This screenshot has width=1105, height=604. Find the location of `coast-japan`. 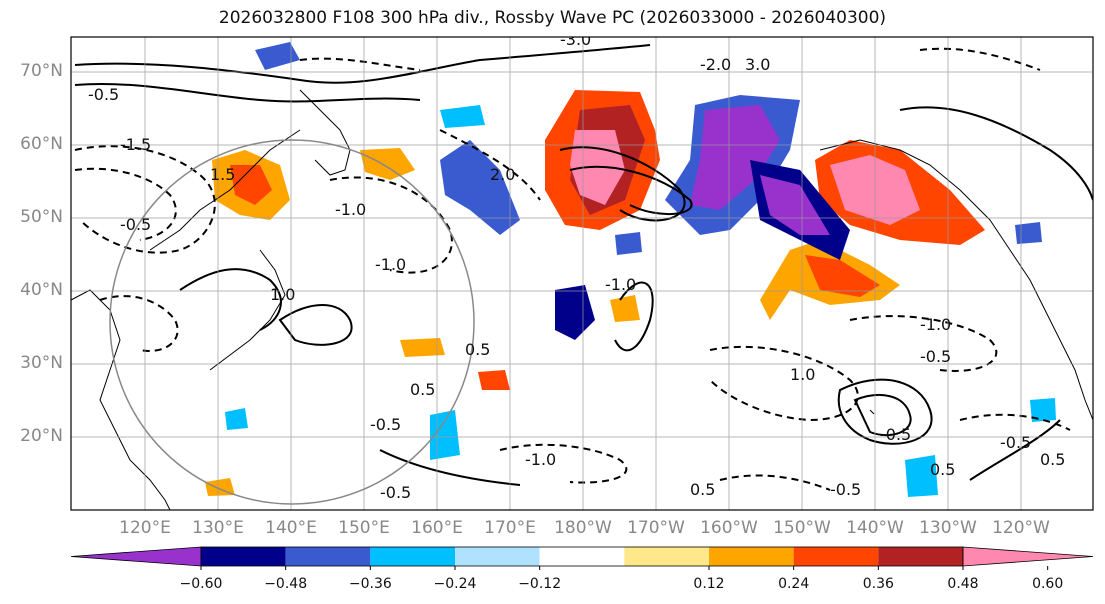

coast-japan is located at coordinates (247, 310).